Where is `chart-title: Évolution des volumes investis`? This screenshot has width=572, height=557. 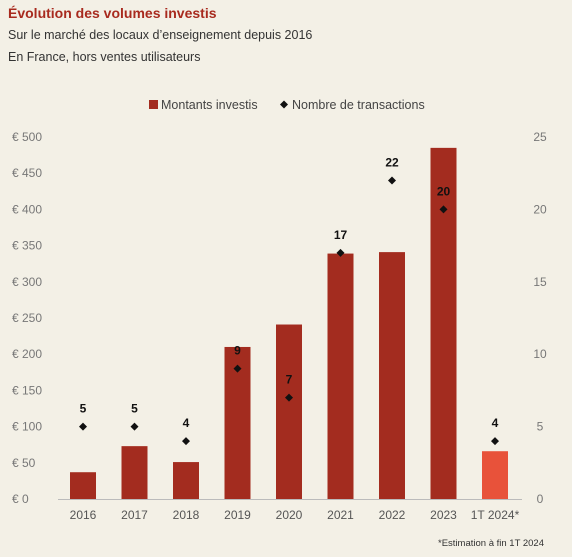
chart-title: Évolution des volumes investis is located at coordinates (112, 13).